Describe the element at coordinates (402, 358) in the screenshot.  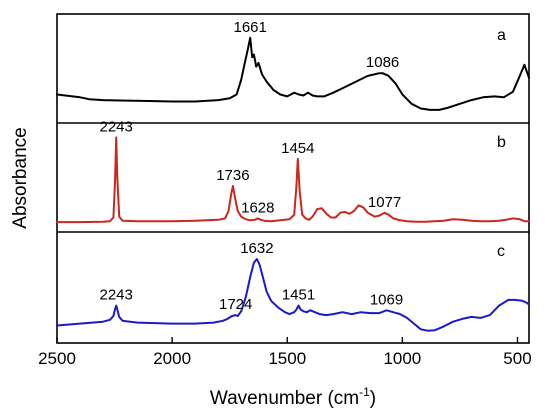
I see `x-tick-label-1000: 1000` at that location.